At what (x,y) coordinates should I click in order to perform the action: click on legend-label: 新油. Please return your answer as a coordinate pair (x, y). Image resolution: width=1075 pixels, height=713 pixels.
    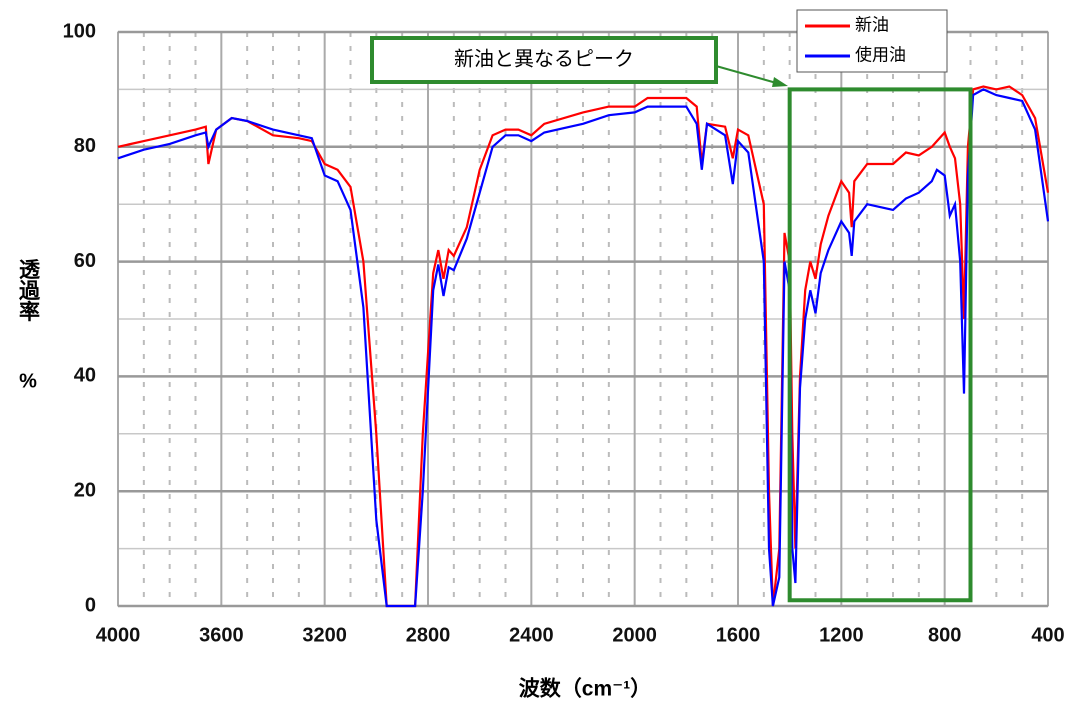
    Looking at the image, I should click on (872, 24).